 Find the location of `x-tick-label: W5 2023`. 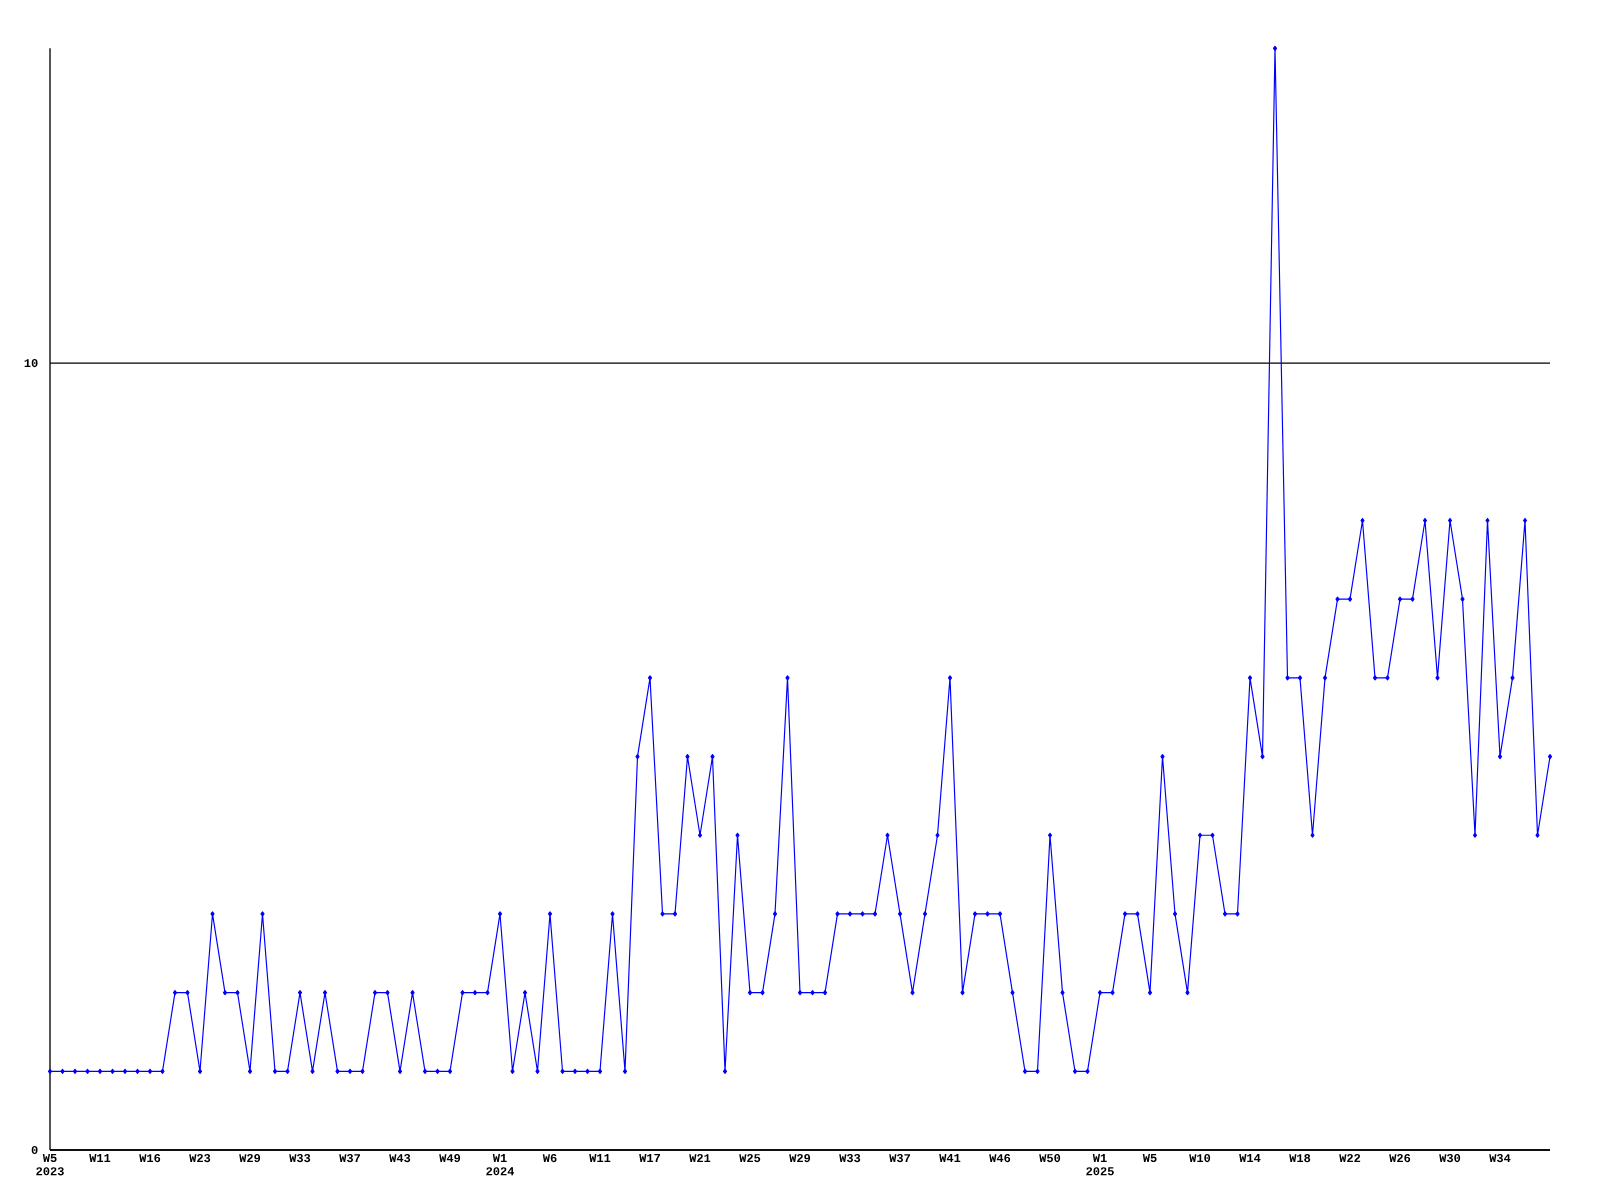

x-tick-label: W5 2023 is located at coordinates (50, 1165).